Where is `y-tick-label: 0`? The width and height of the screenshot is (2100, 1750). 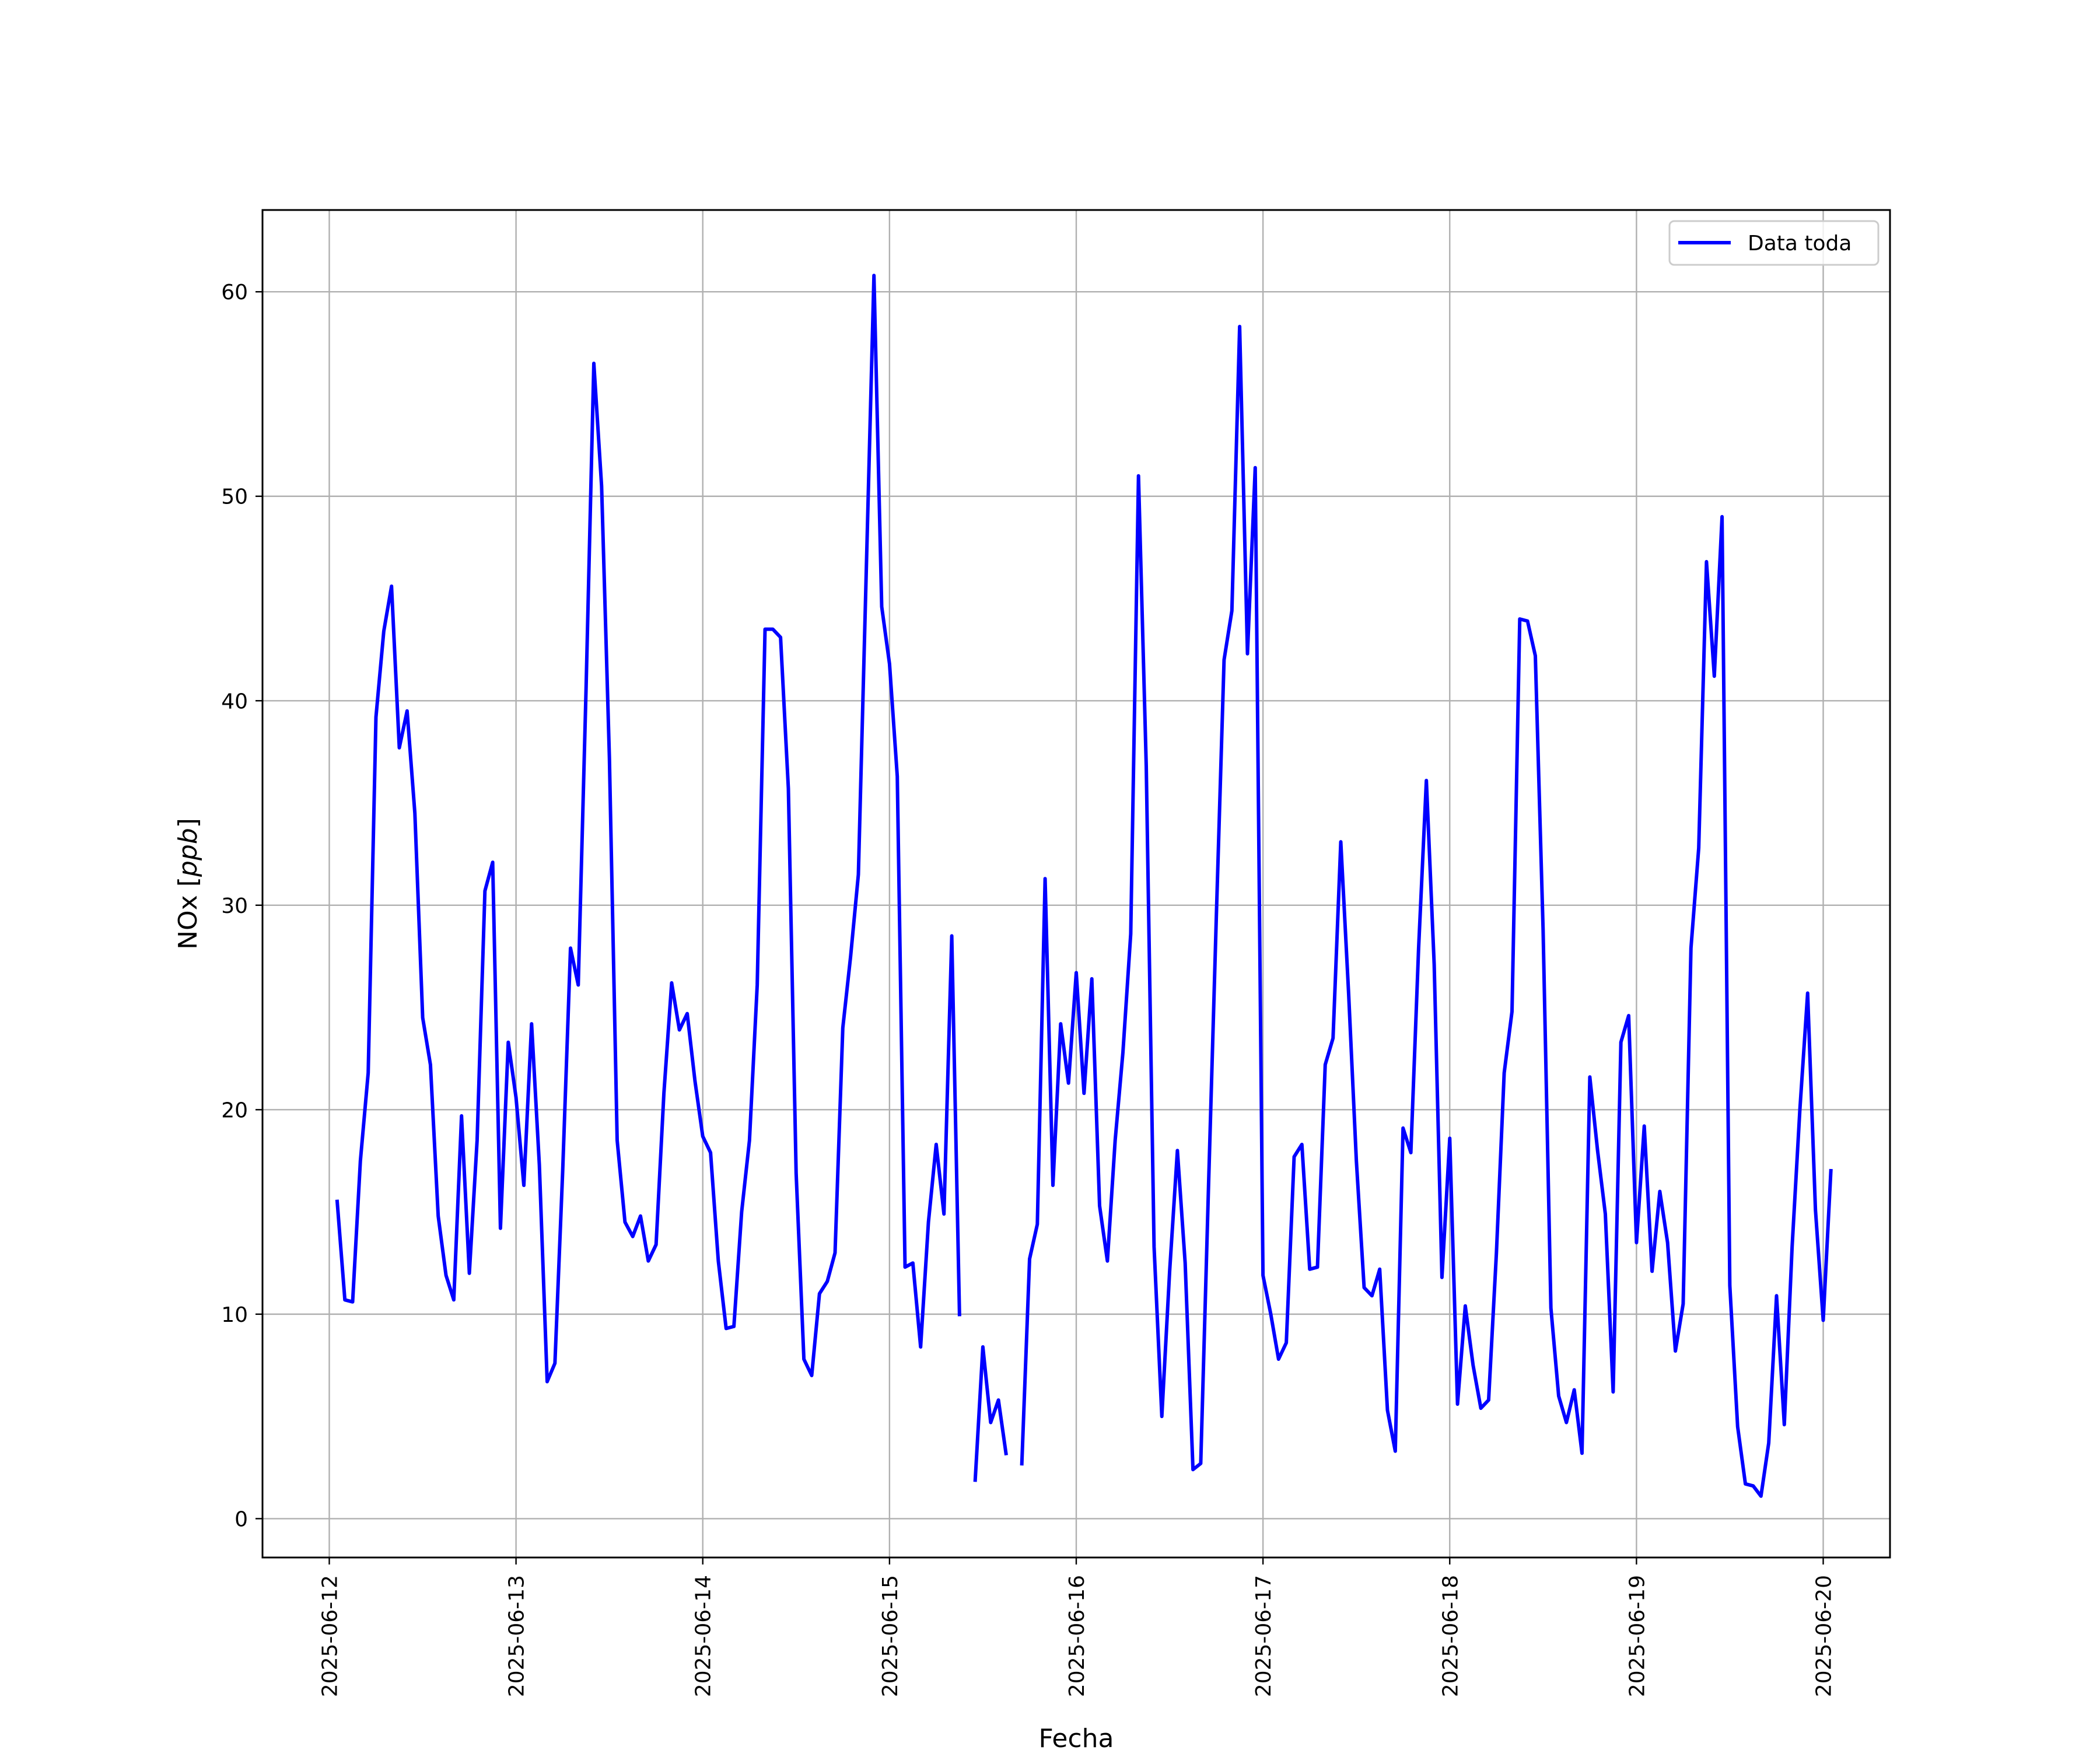
y-tick-label: 0 is located at coordinates (242, 1519).